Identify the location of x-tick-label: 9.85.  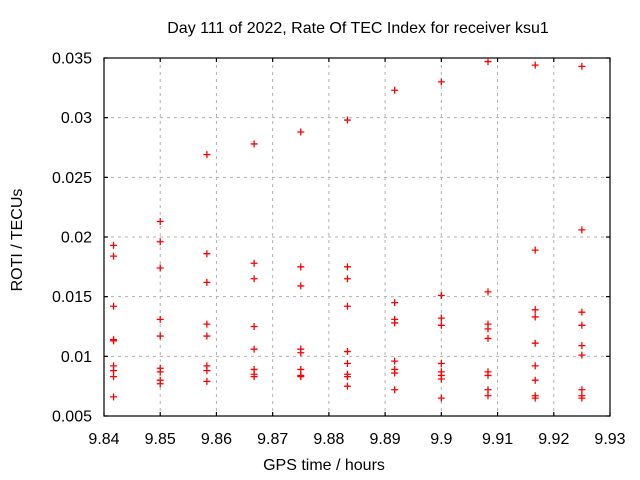
(160, 439).